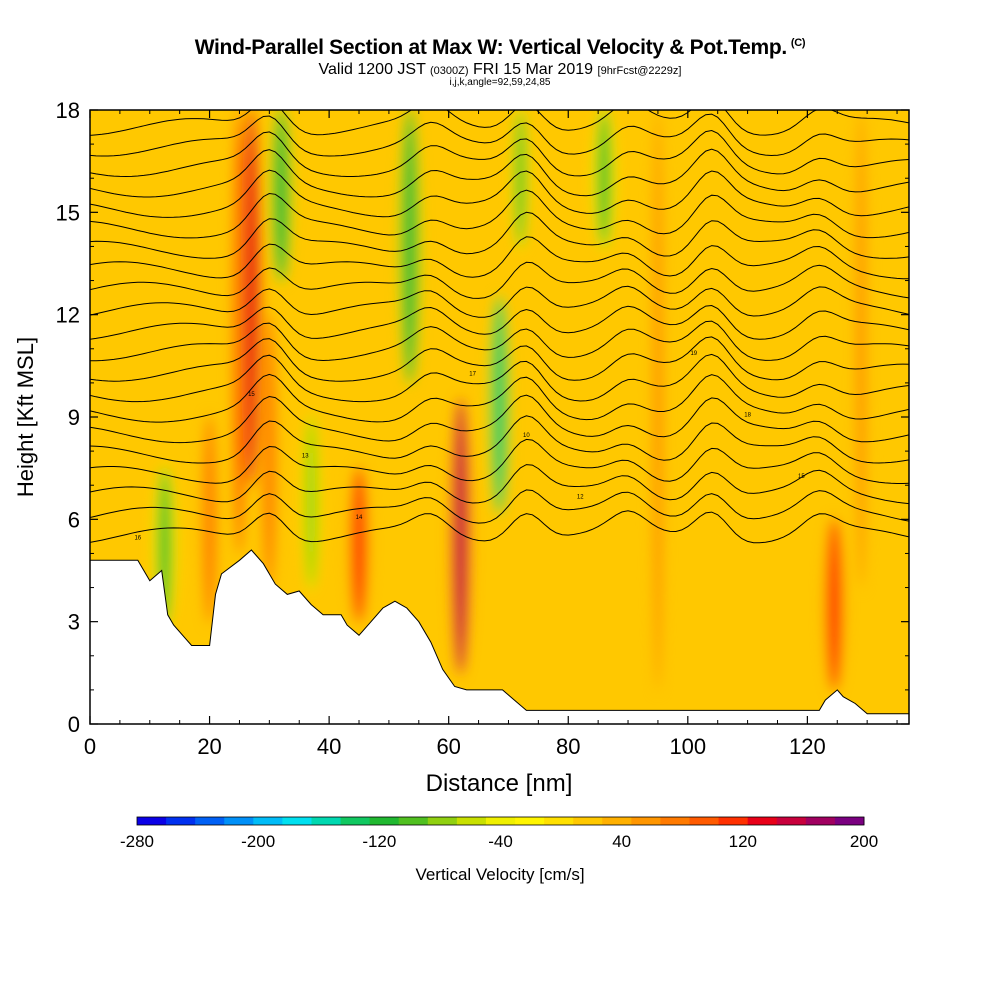 The height and width of the screenshot is (1000, 1000). Describe the element at coordinates (500, 82) in the screenshot. I see `section-indices: i,j,k,angle=92,59,24,85` at that location.